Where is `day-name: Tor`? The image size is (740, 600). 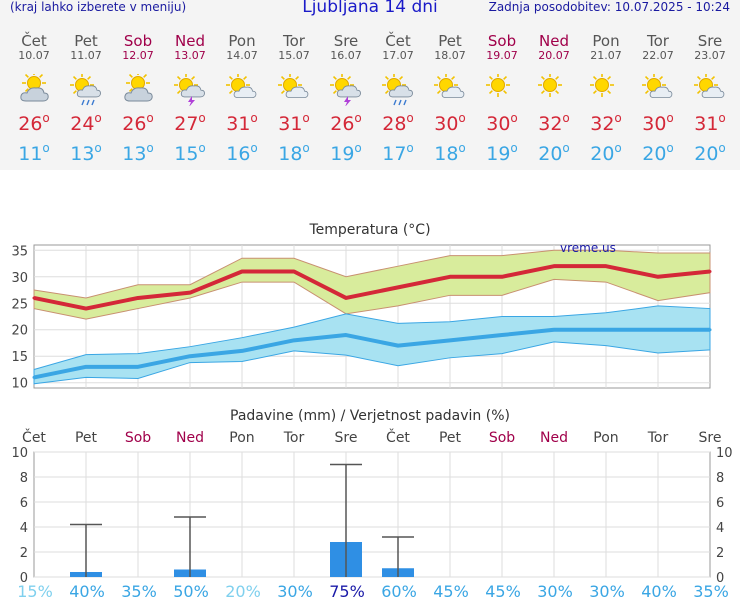 day-name: Tor is located at coordinates (658, 41).